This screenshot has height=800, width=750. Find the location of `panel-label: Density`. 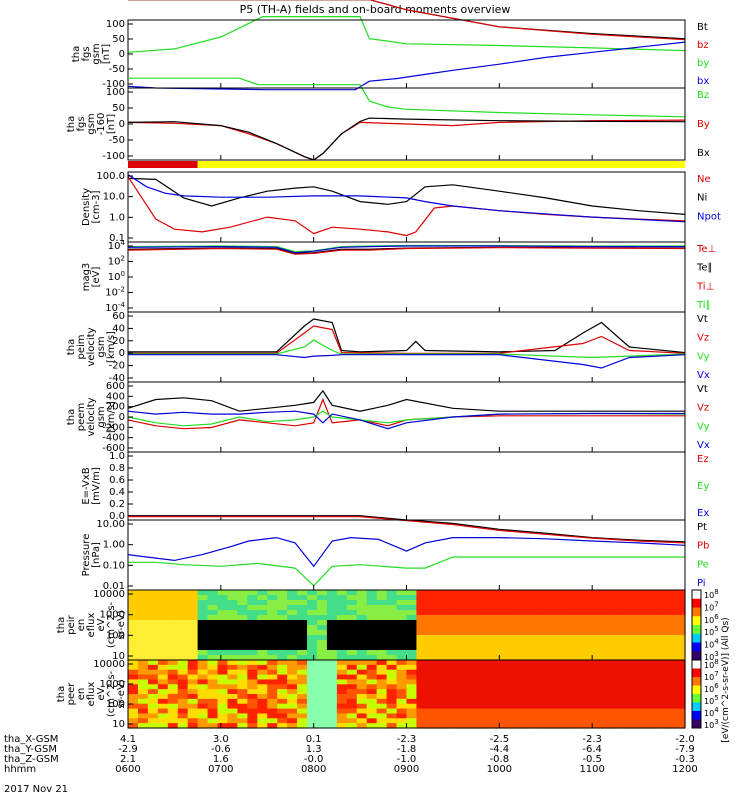

panel-label: Density is located at coordinates (86, 207).